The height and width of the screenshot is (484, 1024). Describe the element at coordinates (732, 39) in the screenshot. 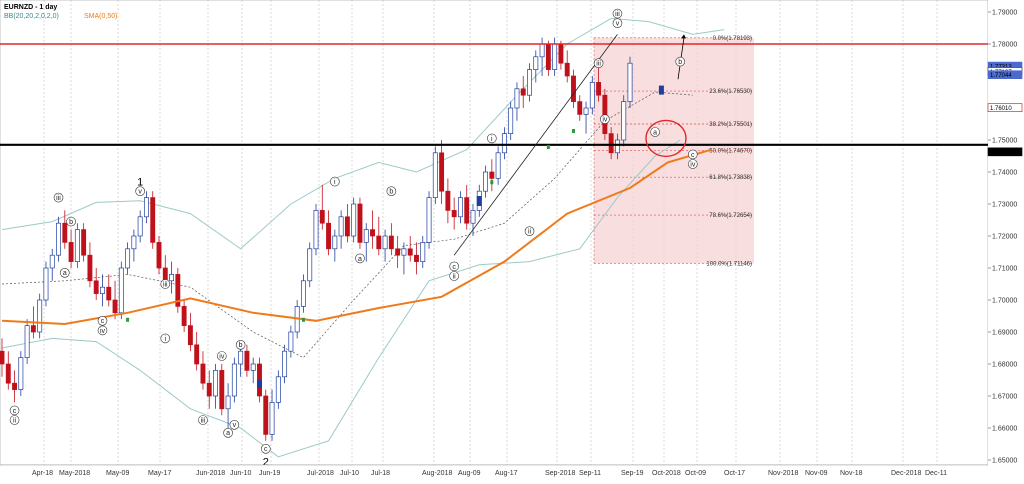

I see `fib-label-0: 0.0%(1.78193)` at that location.